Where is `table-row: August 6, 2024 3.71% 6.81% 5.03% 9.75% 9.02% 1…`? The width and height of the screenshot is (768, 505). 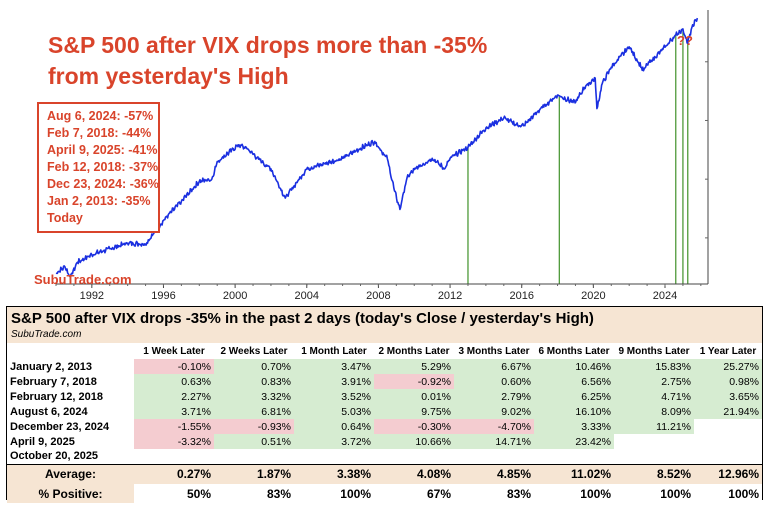 table-row: August 6, 2024 3.71% 6.81% 5.03% 9.75% 9.02% 1… is located at coordinates (384, 411).